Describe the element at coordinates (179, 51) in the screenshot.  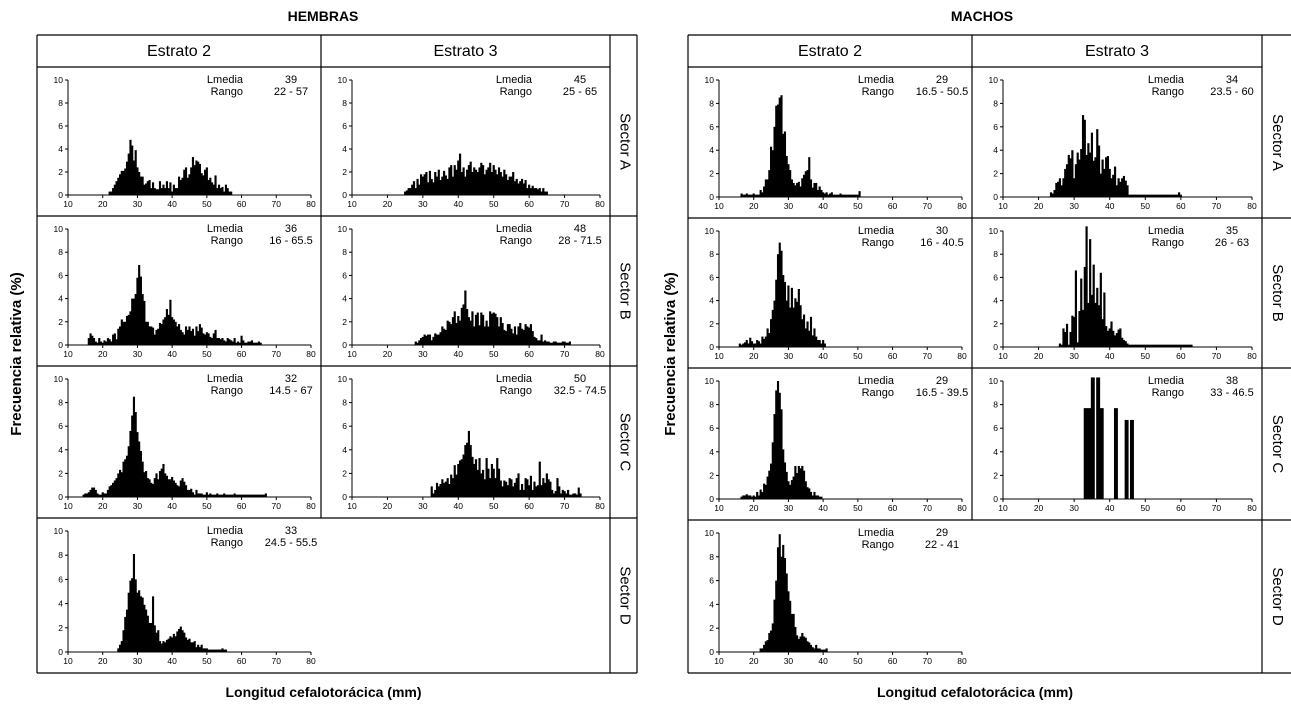
I see `column-header: Estrato 2` at that location.